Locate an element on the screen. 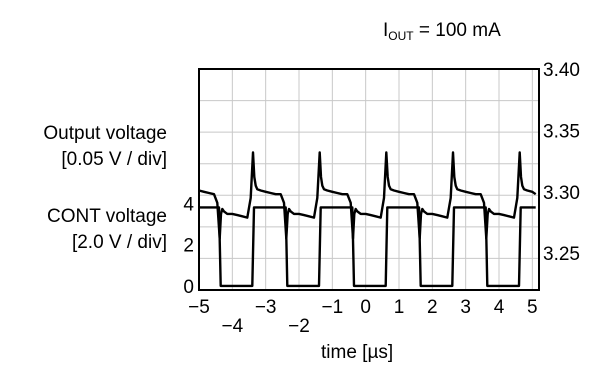 This screenshot has width=597, height=367. x-tick-label: −3 is located at coordinates (266, 307).